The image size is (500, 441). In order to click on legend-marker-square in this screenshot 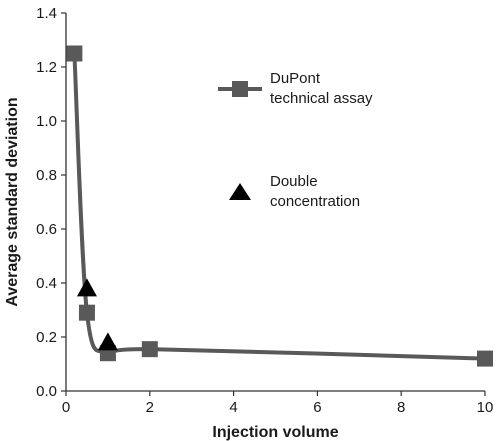, I will do `click(240, 89)`.